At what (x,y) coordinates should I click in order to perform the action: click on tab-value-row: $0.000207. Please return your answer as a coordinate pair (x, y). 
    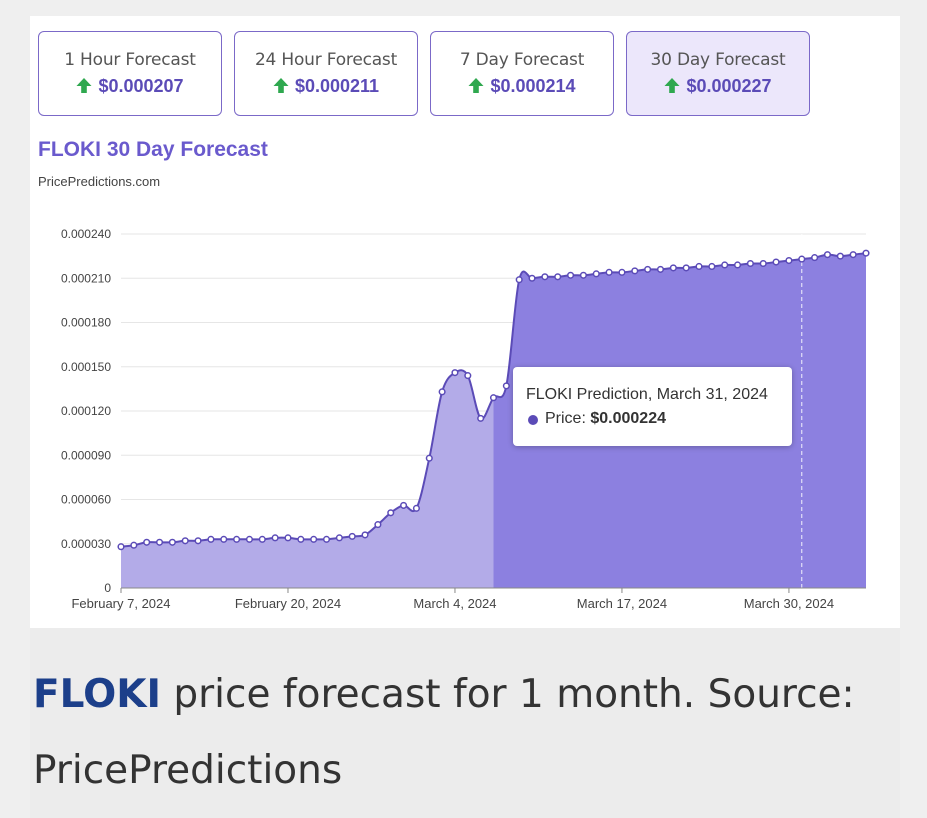
    Looking at the image, I should click on (130, 86).